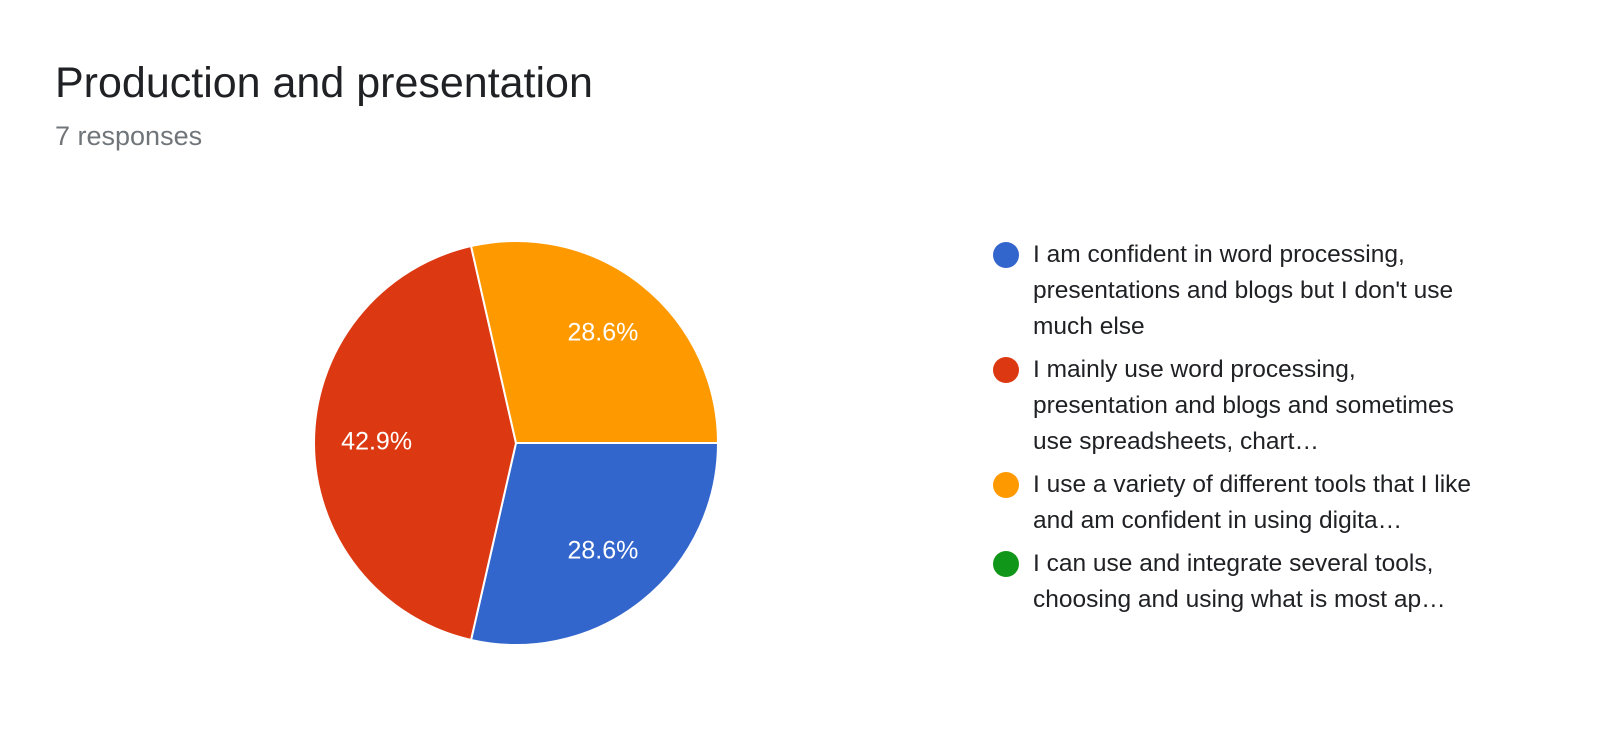 Image resolution: width=1600 pixels, height=738 pixels. Describe the element at coordinates (324, 83) in the screenshot. I see `chart-title: Production and presentation` at that location.